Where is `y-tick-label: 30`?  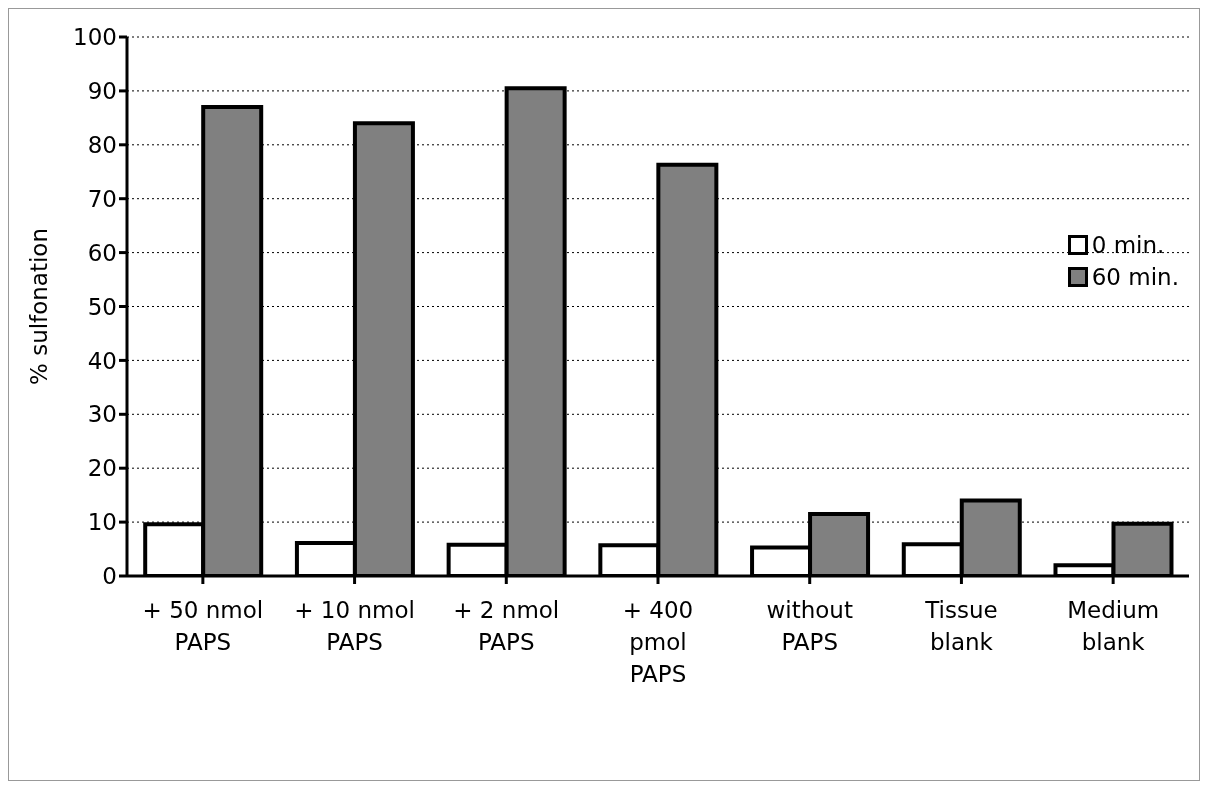
y-tick-label: 30 is located at coordinates (102, 414).